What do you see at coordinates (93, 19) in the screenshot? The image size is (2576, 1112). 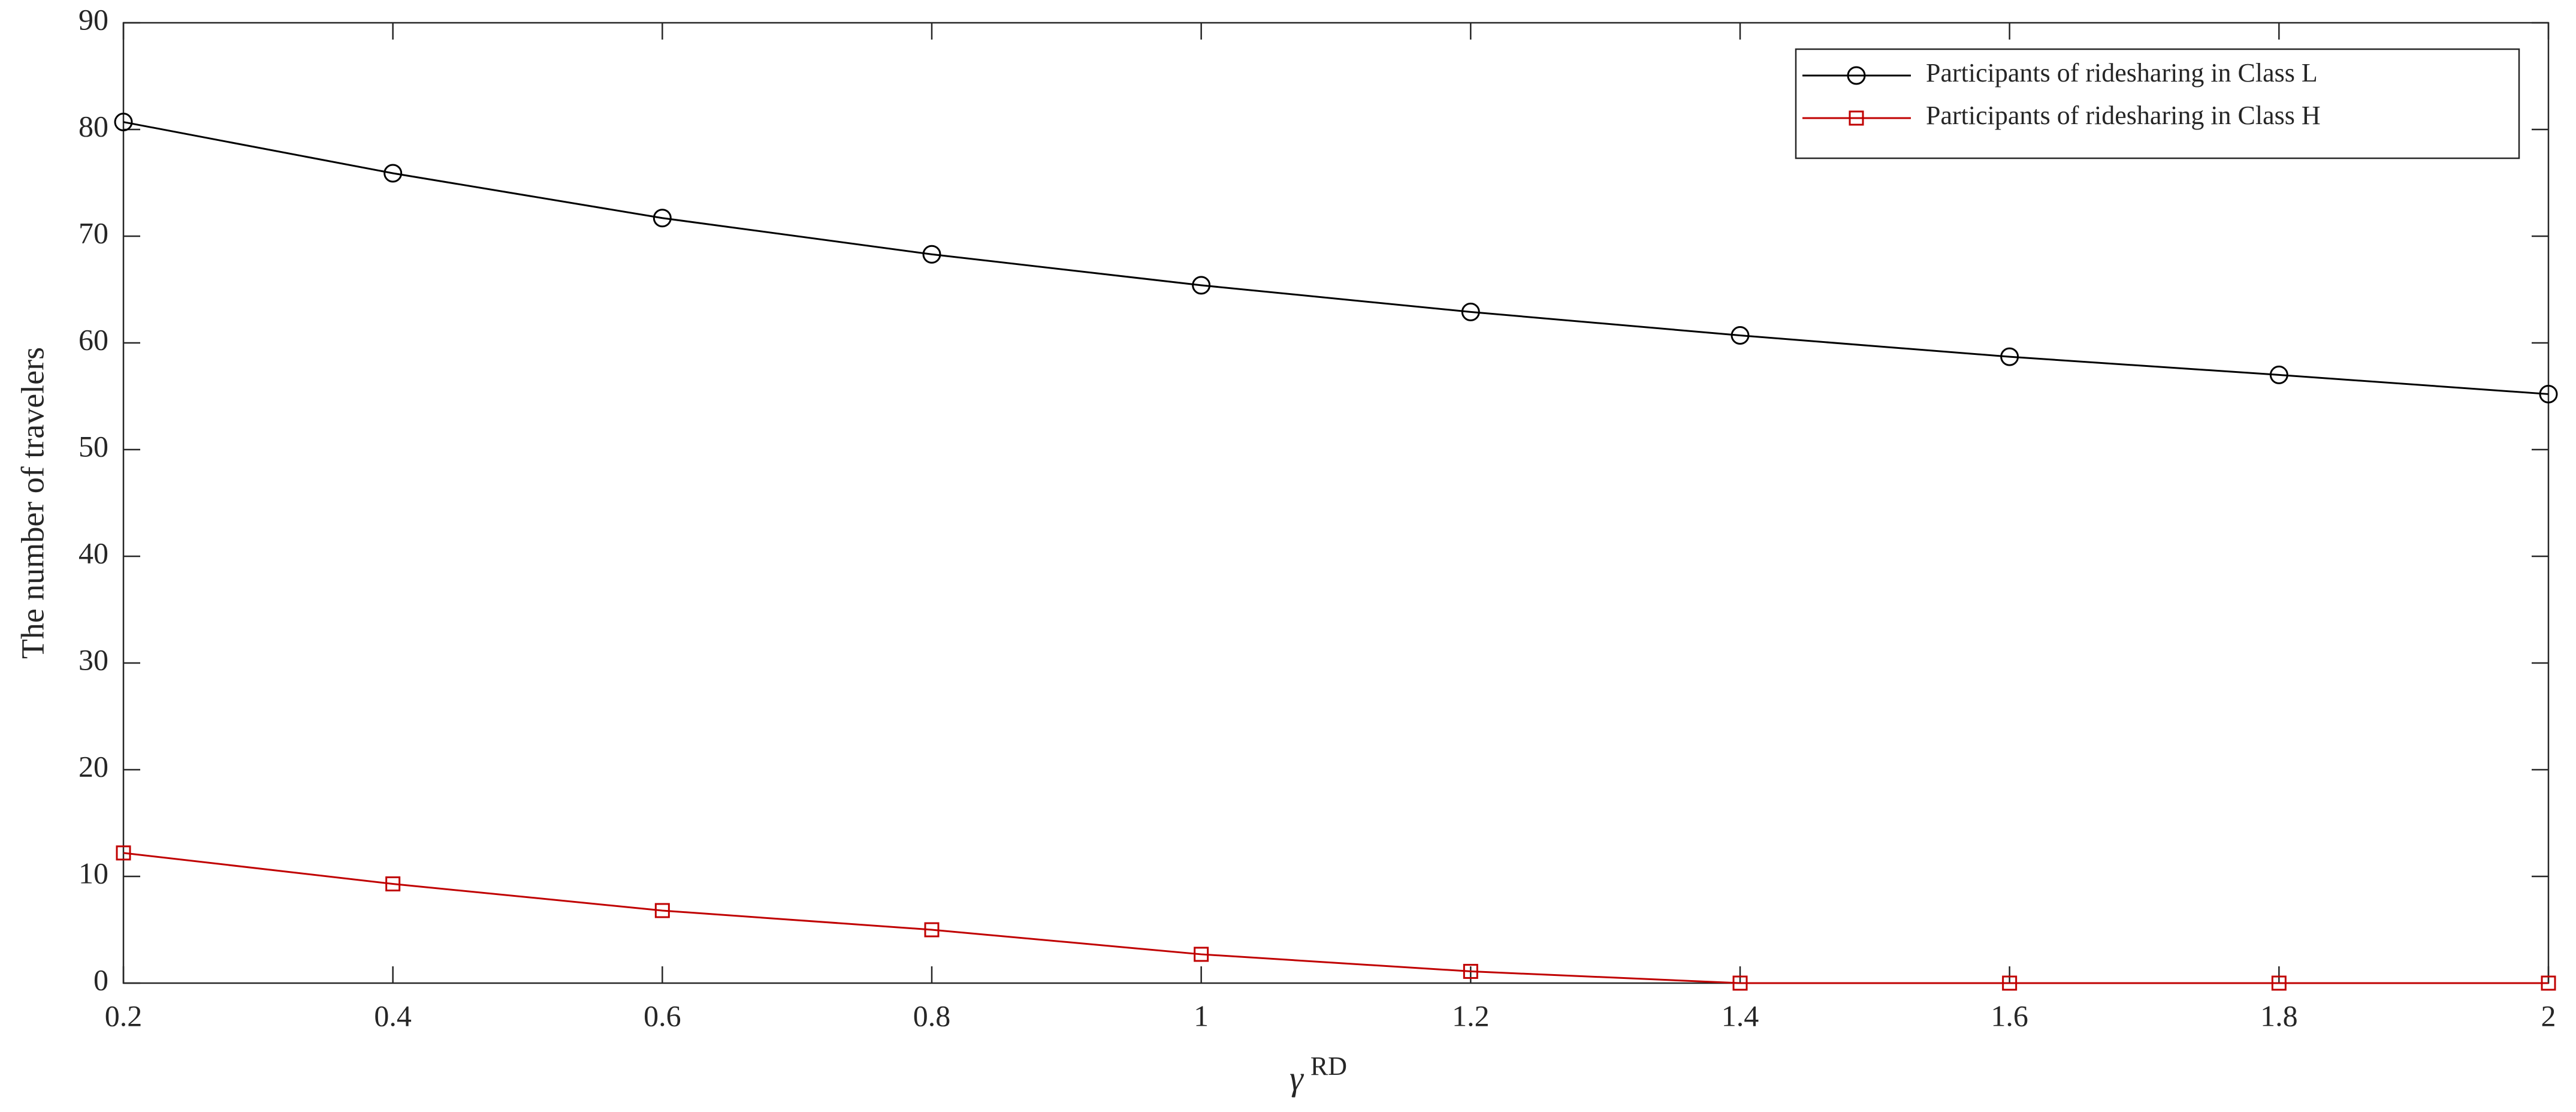 I see `y-tick-label: 90` at bounding box center [93, 19].